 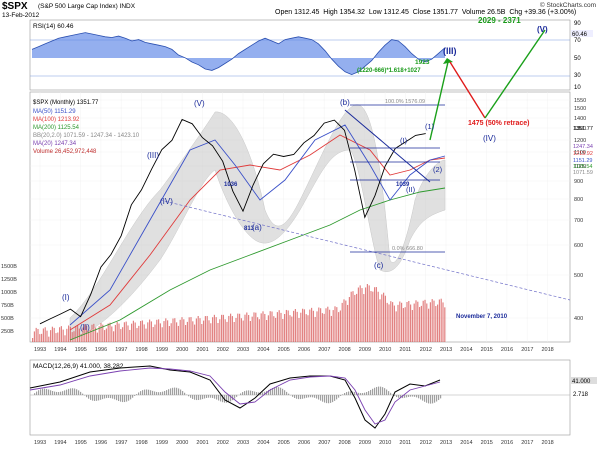 I want to click on wave-a-label: (a), so click(x=257, y=227).